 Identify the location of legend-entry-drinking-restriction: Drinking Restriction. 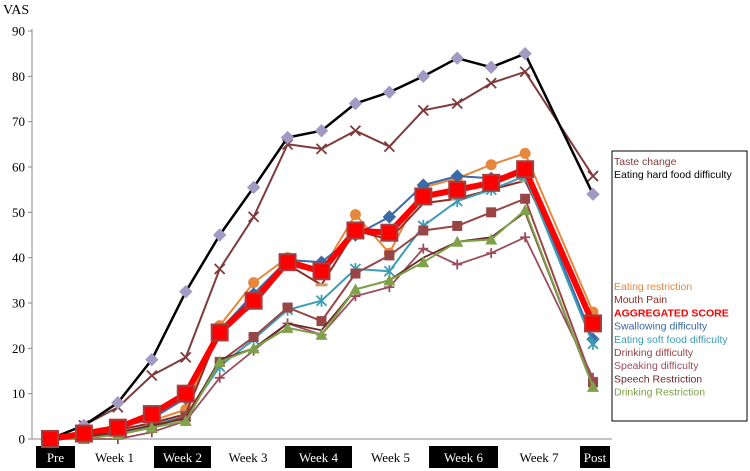
(659, 393).